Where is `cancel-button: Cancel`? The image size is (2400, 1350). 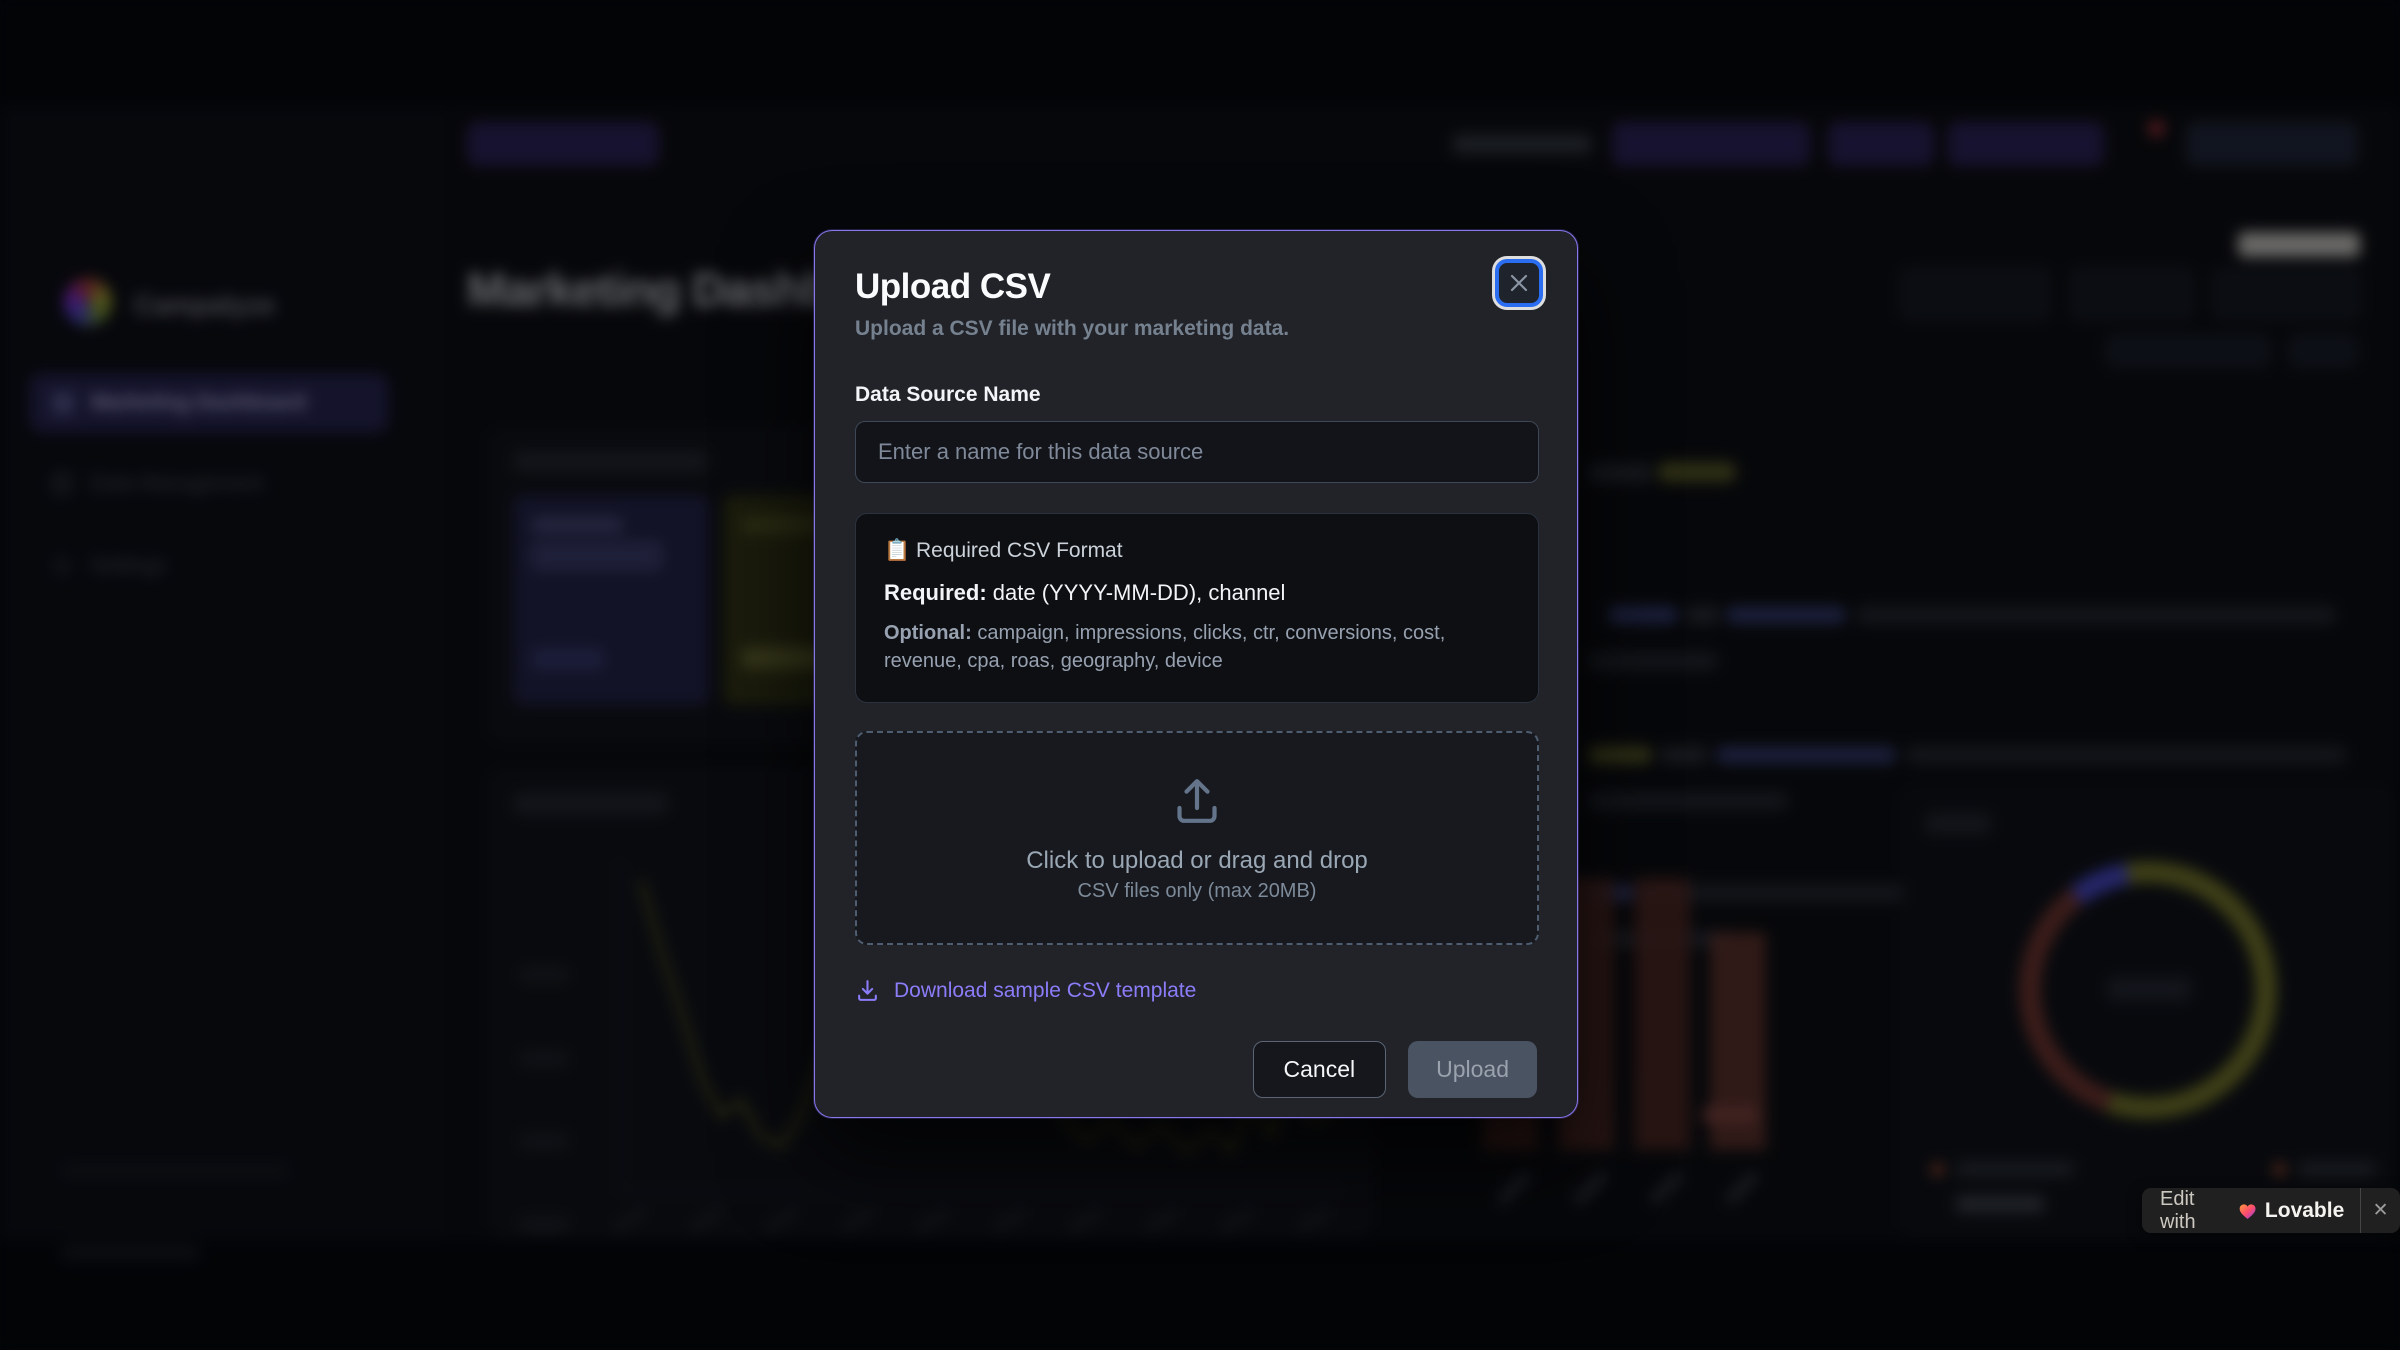 cancel-button: Cancel is located at coordinates (1319, 1069).